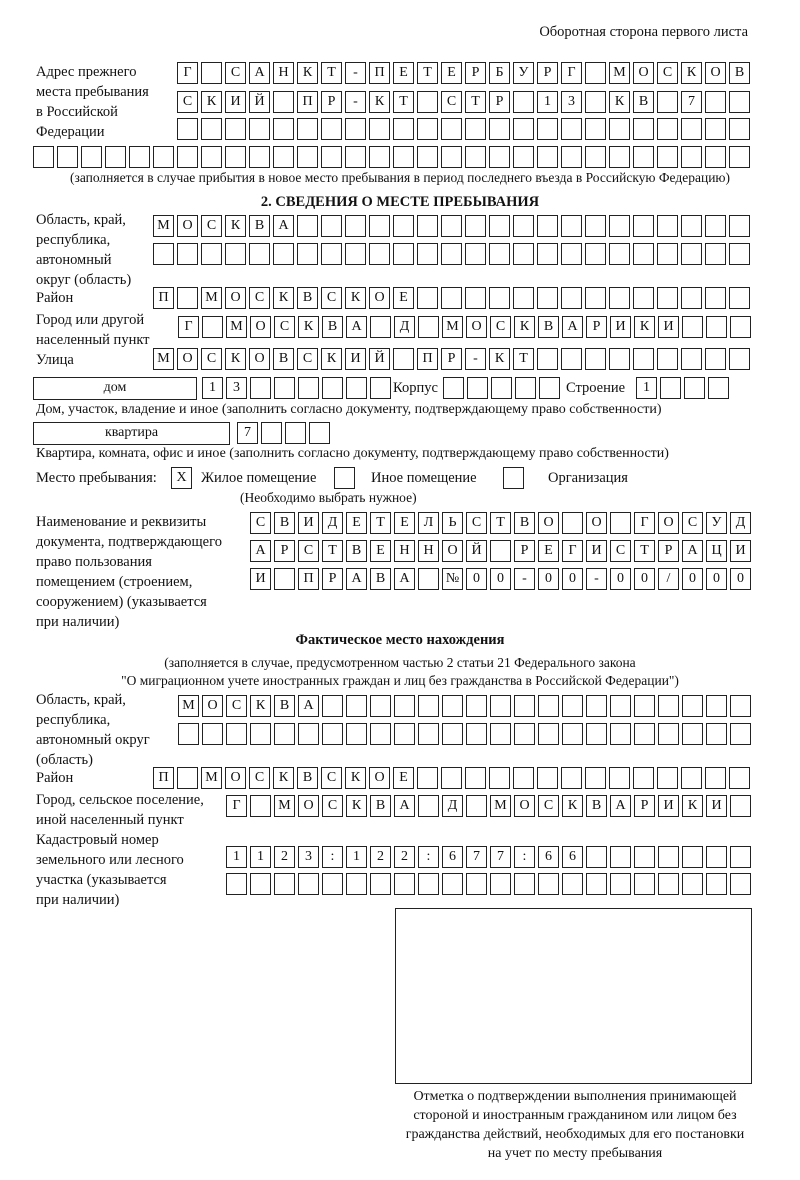 The width and height of the screenshot is (800, 1180). What do you see at coordinates (187, 73) in the screenshot?
I see `char-cell: Г` at bounding box center [187, 73].